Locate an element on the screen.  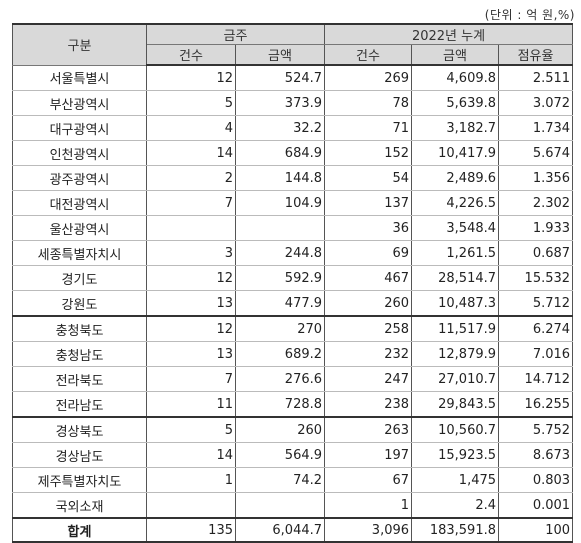
table-row: 전라북도 7 276.6 247 27,010.7 14.712 is located at coordinates (293, 379).